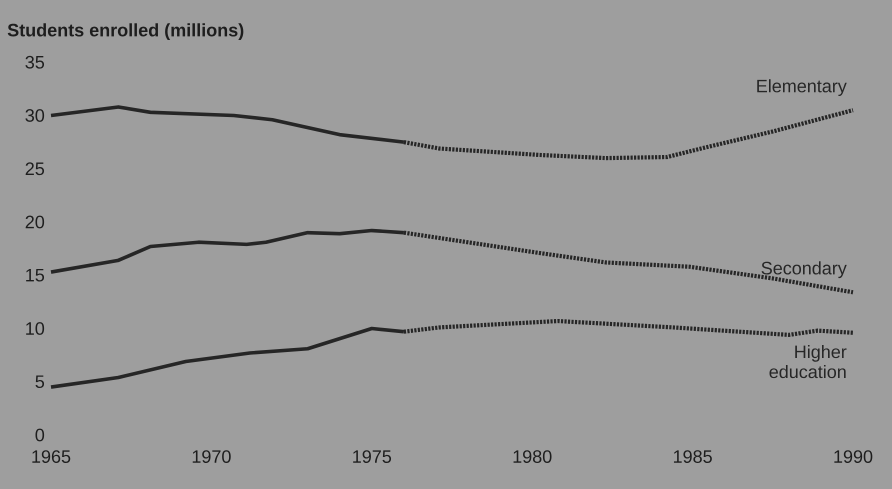 Image resolution: width=892 pixels, height=489 pixels. Describe the element at coordinates (802, 87) in the screenshot. I see `series-label: Elementary` at that location.